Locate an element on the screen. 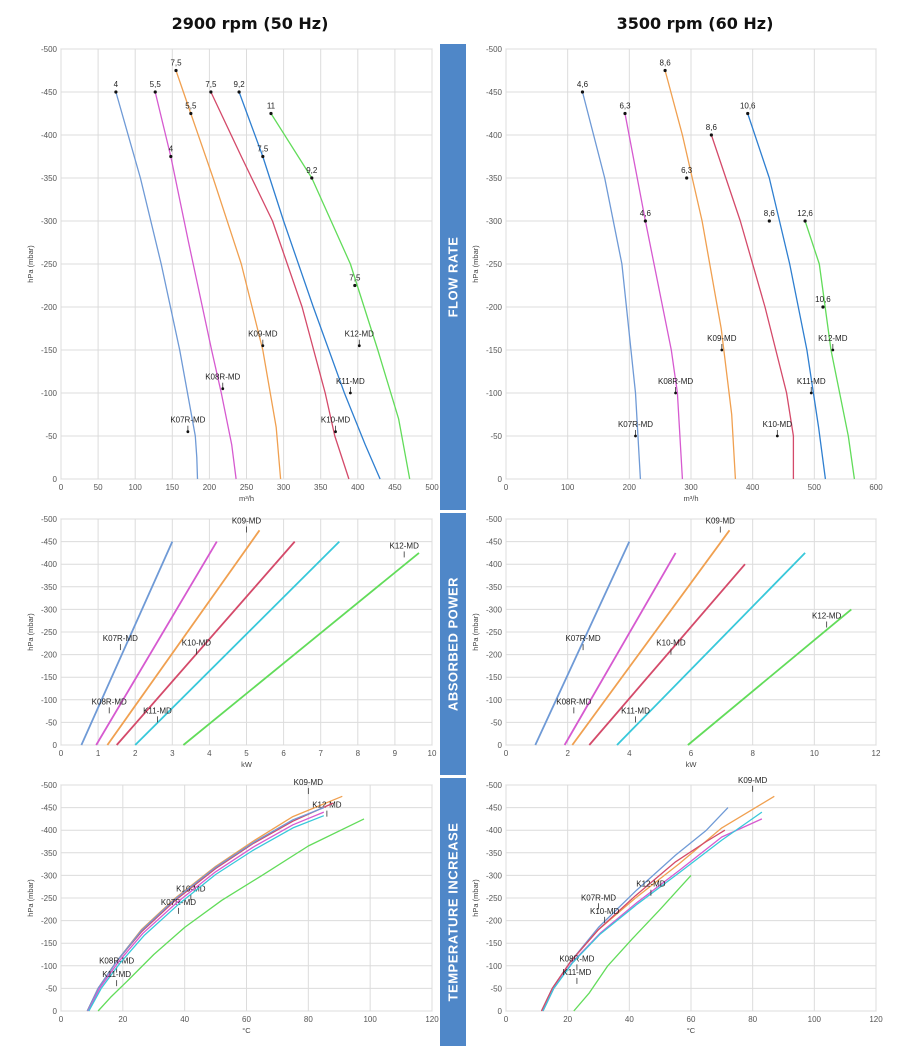 The image size is (913, 1058). power50-series-K12-MD is located at coordinates (301, 649).